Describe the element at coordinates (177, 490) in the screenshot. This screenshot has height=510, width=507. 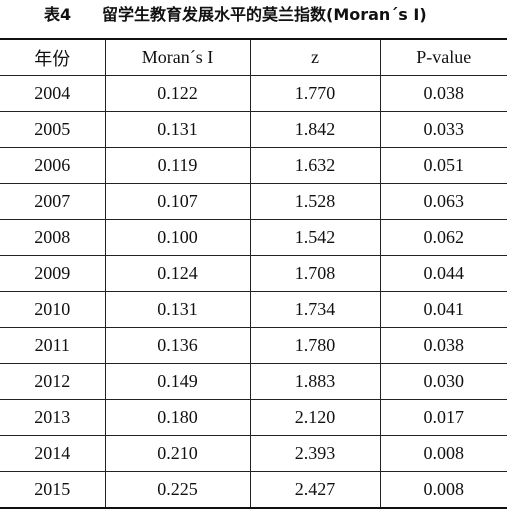
I see `table-cell: 0.225` at that location.